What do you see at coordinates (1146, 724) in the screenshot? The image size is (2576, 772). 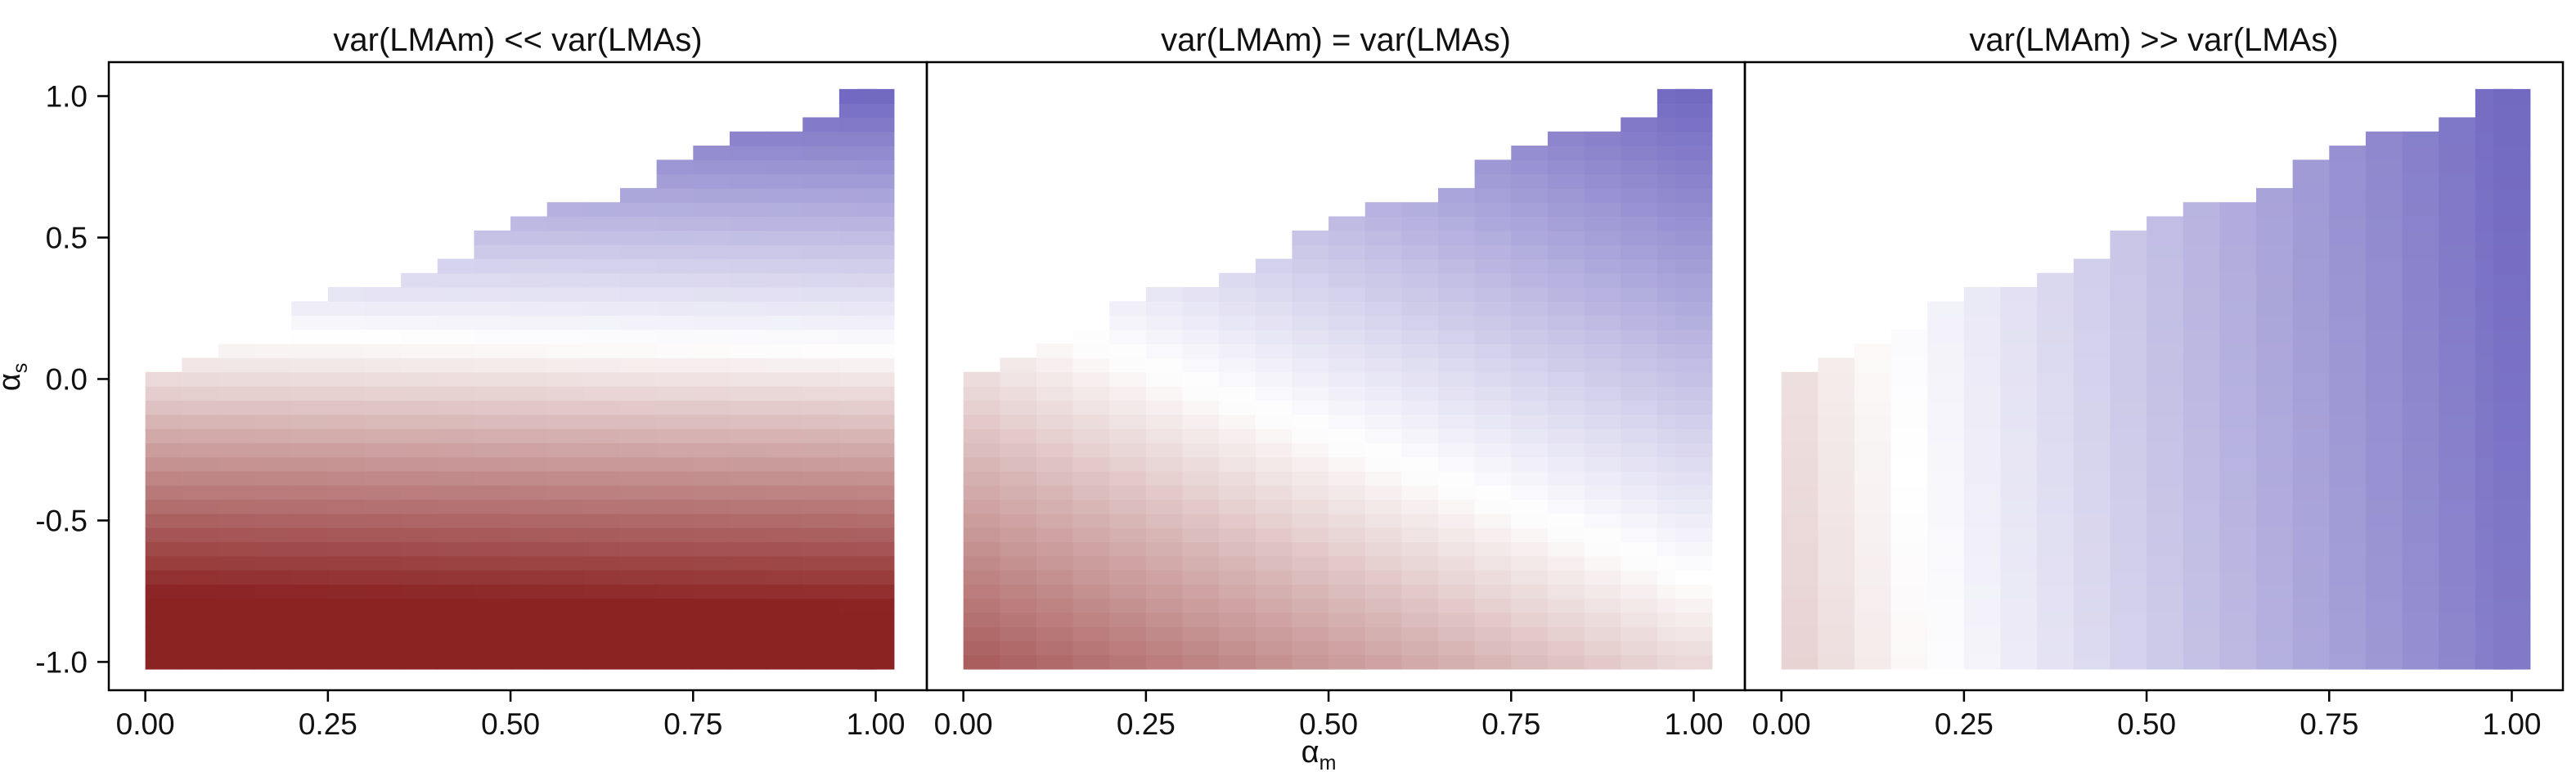 I see `x-tick-label: 0.25` at bounding box center [1146, 724].